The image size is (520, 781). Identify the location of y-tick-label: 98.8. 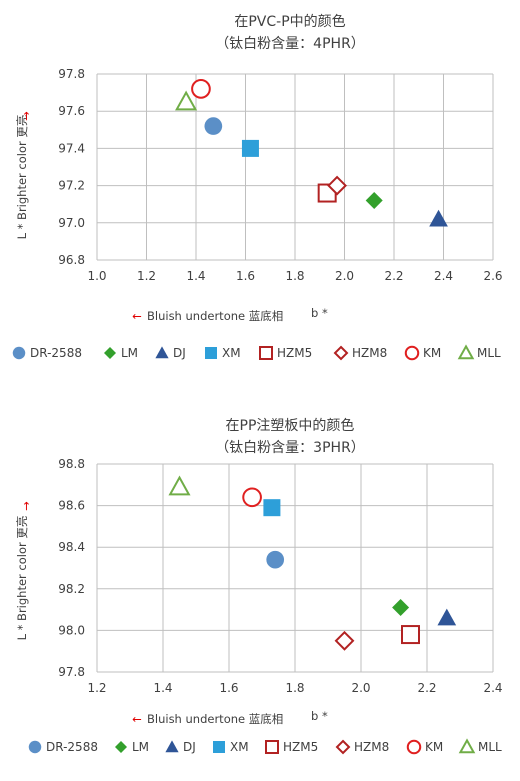
(71, 464).